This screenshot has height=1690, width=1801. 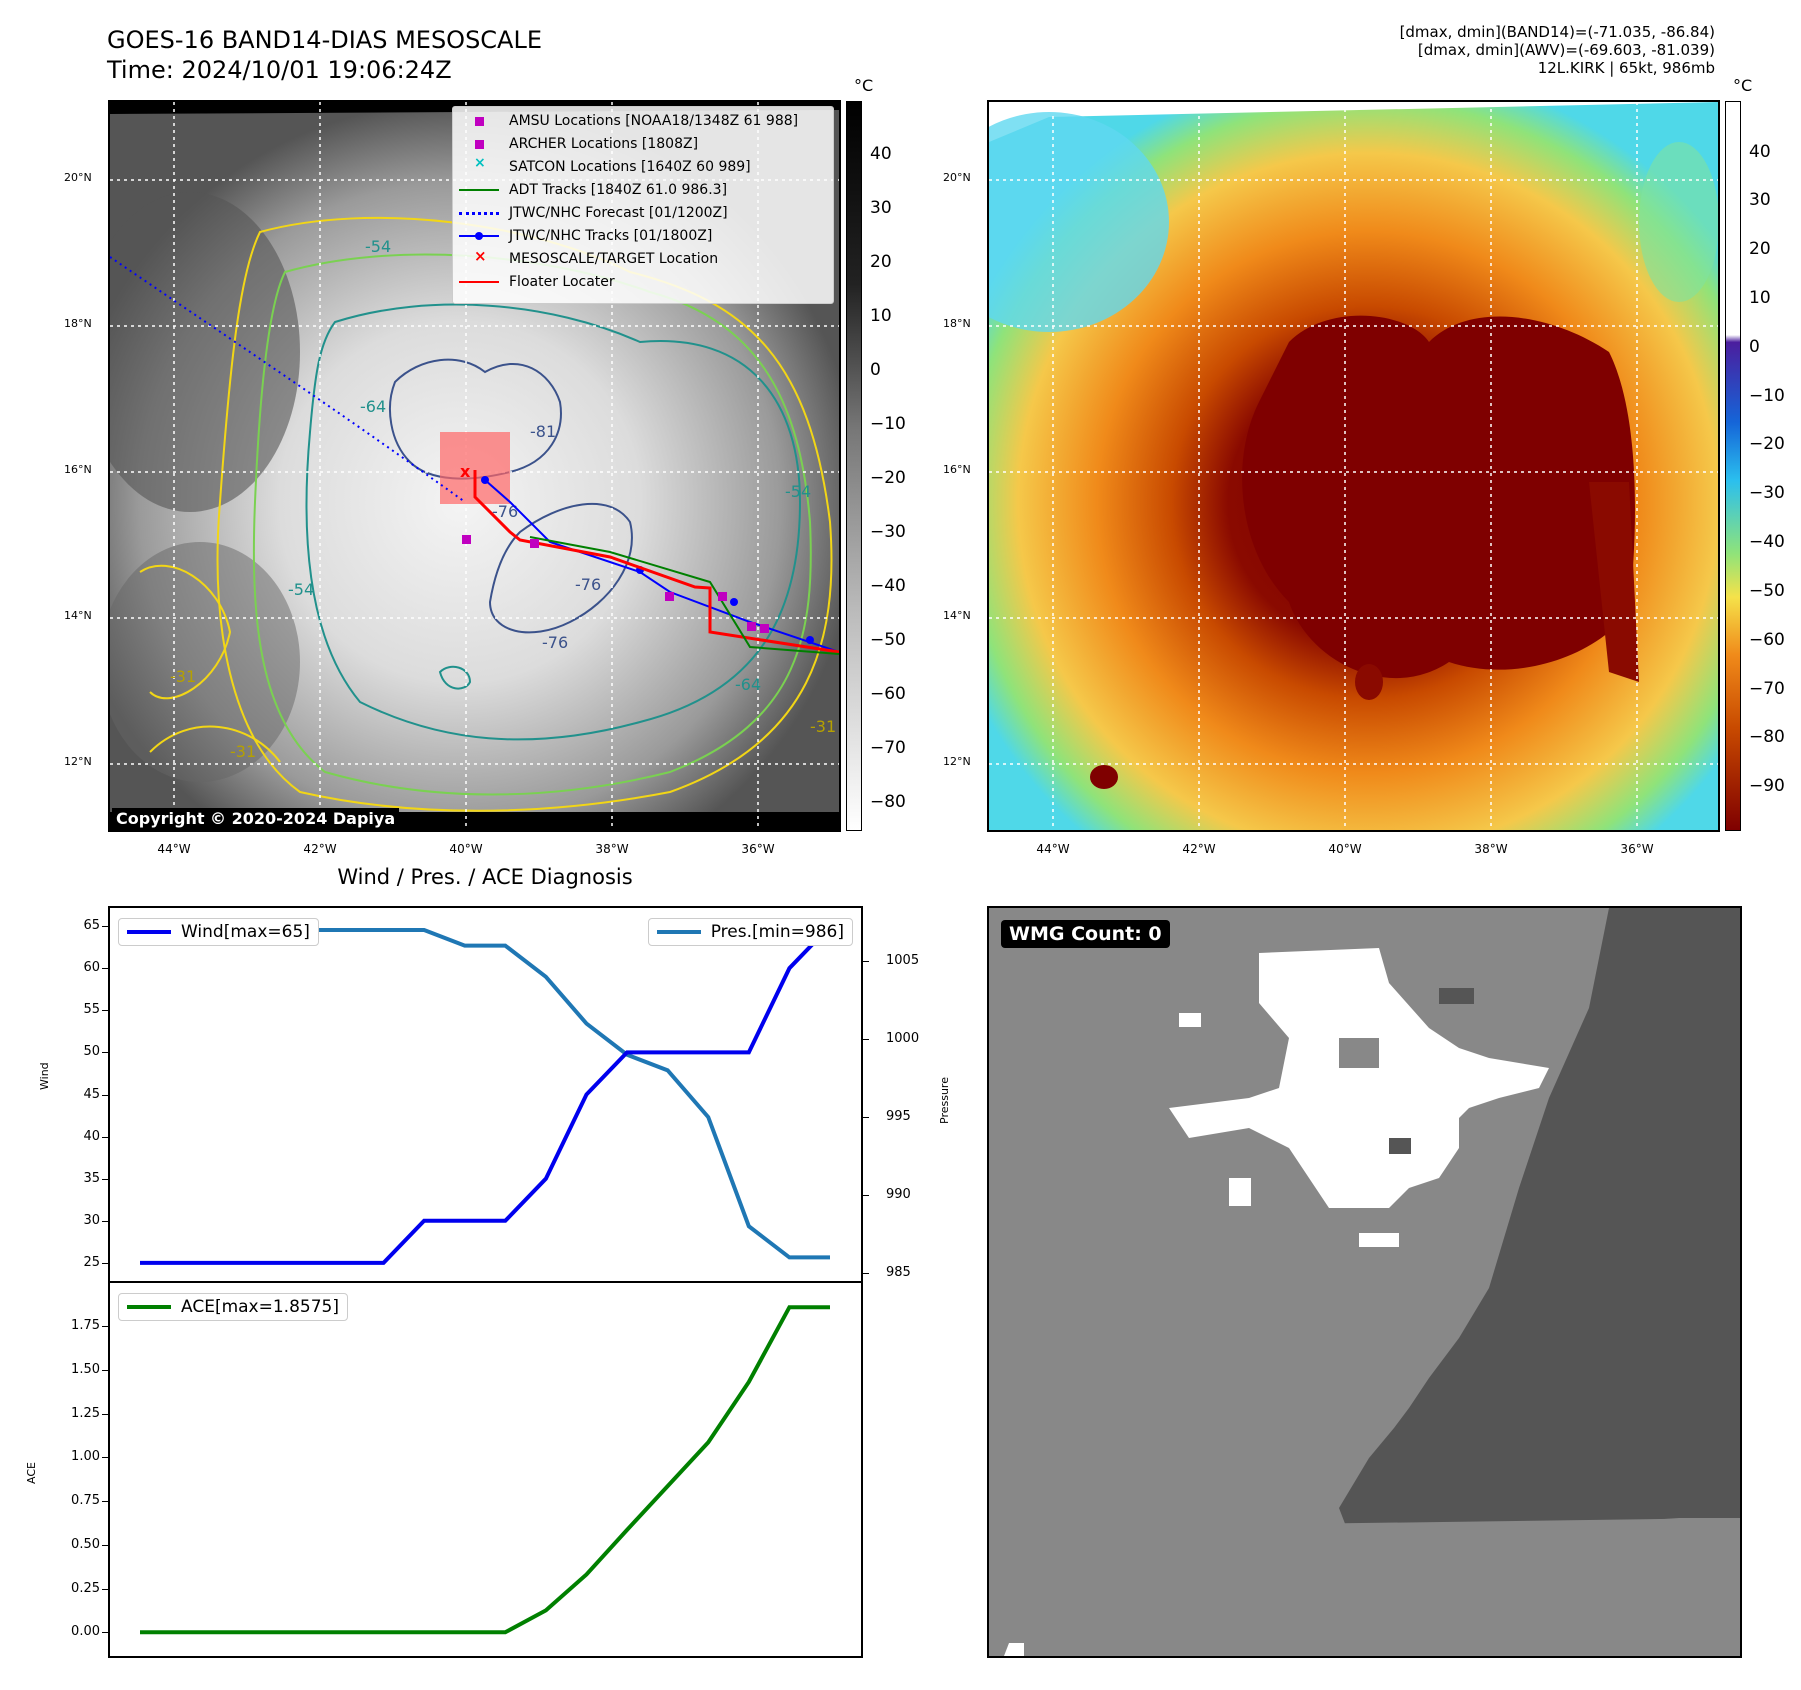 What do you see at coordinates (85, 1588) in the screenshot?
I see `ace-tick: 0.25` at bounding box center [85, 1588].